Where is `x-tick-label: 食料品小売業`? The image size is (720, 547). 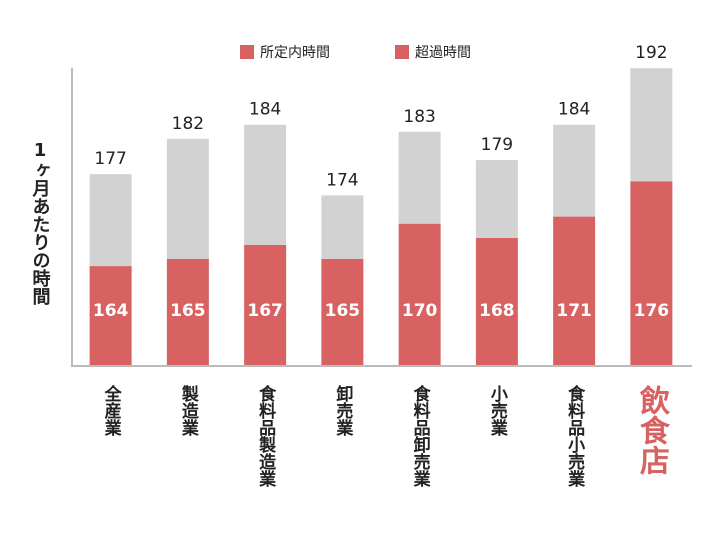
x-tick-label: 食料品小売業 is located at coordinates (574, 436).